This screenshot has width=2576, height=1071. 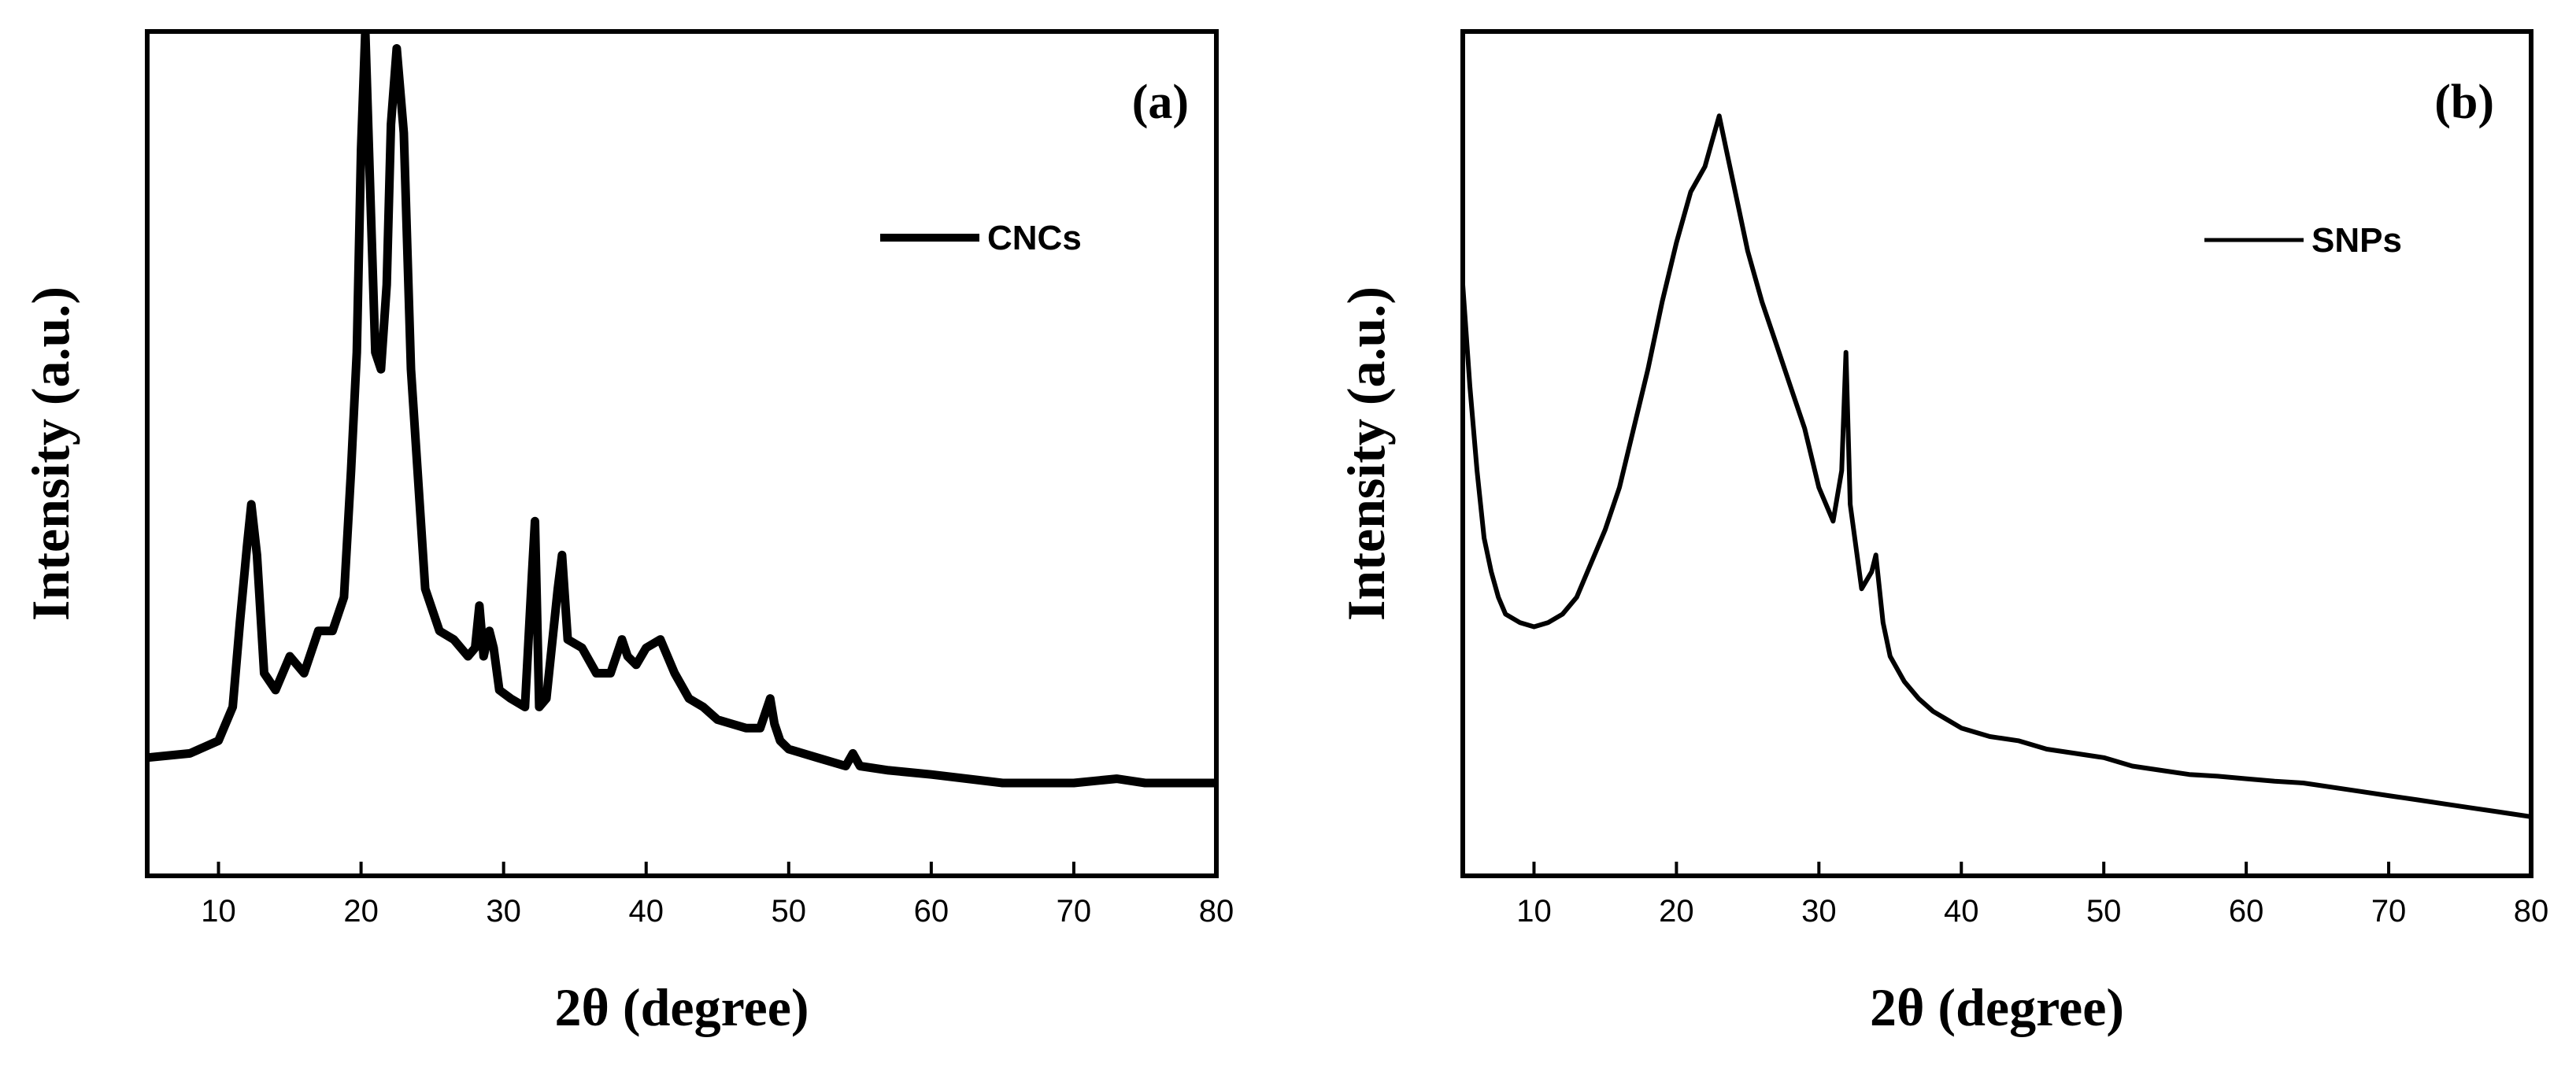 What do you see at coordinates (2464, 102) in the screenshot?
I see `panel-label: (b)` at bounding box center [2464, 102].